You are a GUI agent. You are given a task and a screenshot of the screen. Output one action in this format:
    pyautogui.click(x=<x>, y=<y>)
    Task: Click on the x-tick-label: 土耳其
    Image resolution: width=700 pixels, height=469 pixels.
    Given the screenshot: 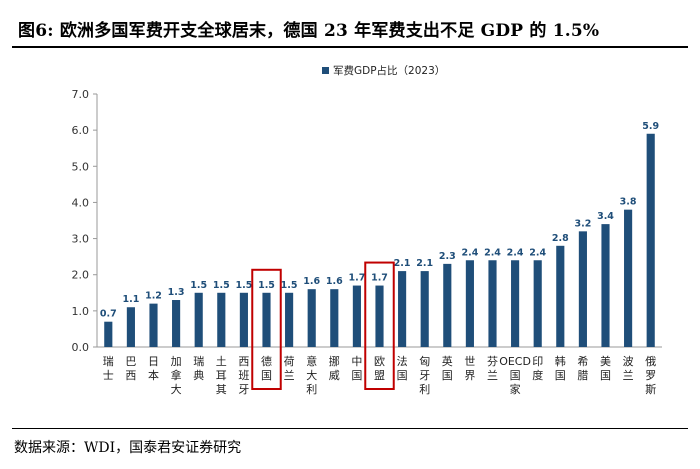 What is the action you would take?
    pyautogui.click(x=221, y=375)
    